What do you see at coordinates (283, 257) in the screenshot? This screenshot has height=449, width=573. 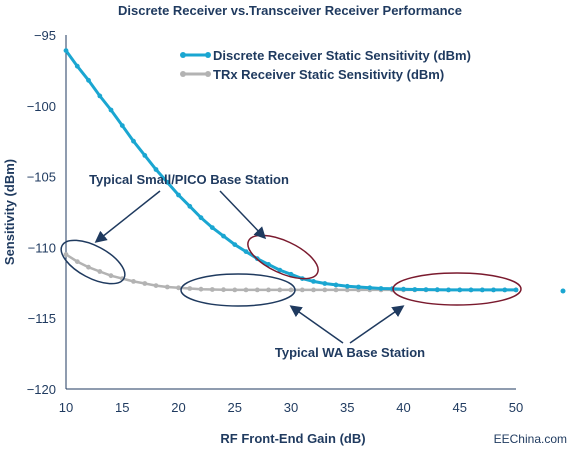 I see `small-base-ellipse-mid-gain` at bounding box center [283, 257].